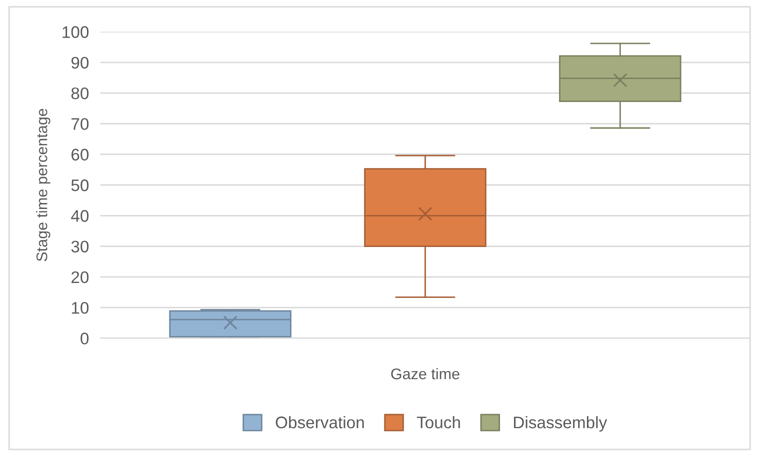 The width and height of the screenshot is (760, 454). I want to click on legend-label: Disassembly, so click(561, 424).